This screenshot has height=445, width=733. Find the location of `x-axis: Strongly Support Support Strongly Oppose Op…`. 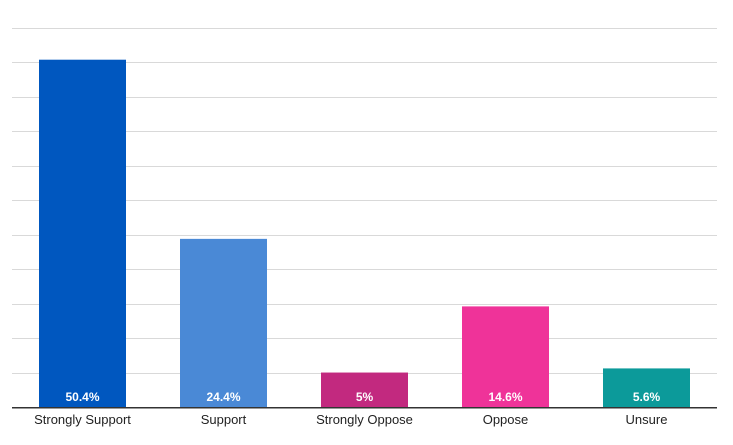

x-axis: Strongly Support Support Strongly Oppose Op… is located at coordinates (364, 416).